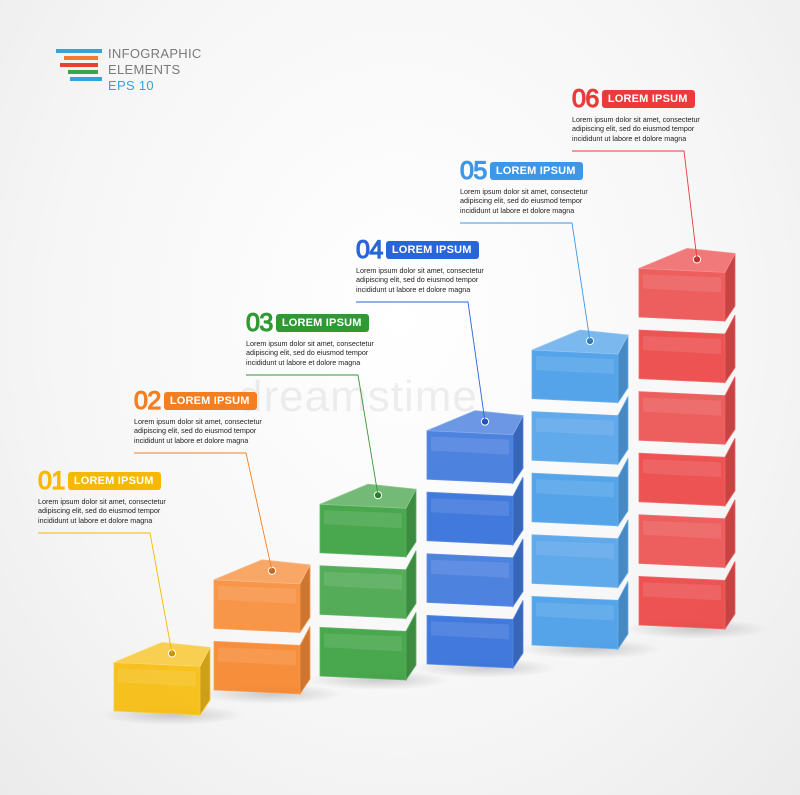 The image size is (800, 795). Describe the element at coordinates (259, 323) in the screenshot. I see `step-number: 03` at that location.